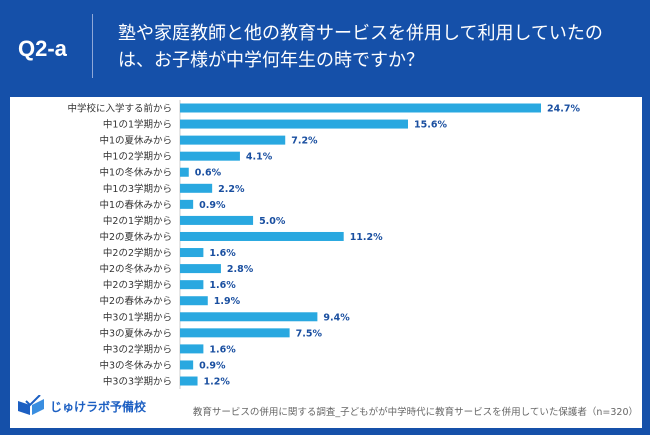 This screenshot has width=650, height=435. What do you see at coordinates (42, 48) in the screenshot?
I see `question-id: Q2-a` at bounding box center [42, 48].